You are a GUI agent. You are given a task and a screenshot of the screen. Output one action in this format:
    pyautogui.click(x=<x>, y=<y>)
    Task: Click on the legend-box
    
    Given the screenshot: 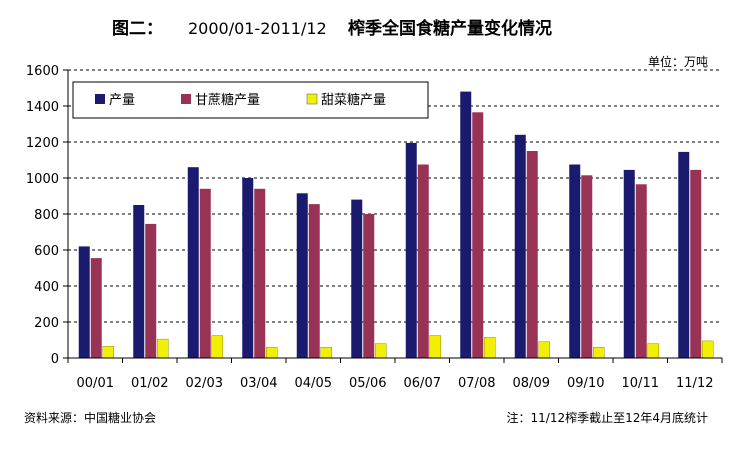 What is the action you would take?
    pyautogui.click(x=250, y=100)
    